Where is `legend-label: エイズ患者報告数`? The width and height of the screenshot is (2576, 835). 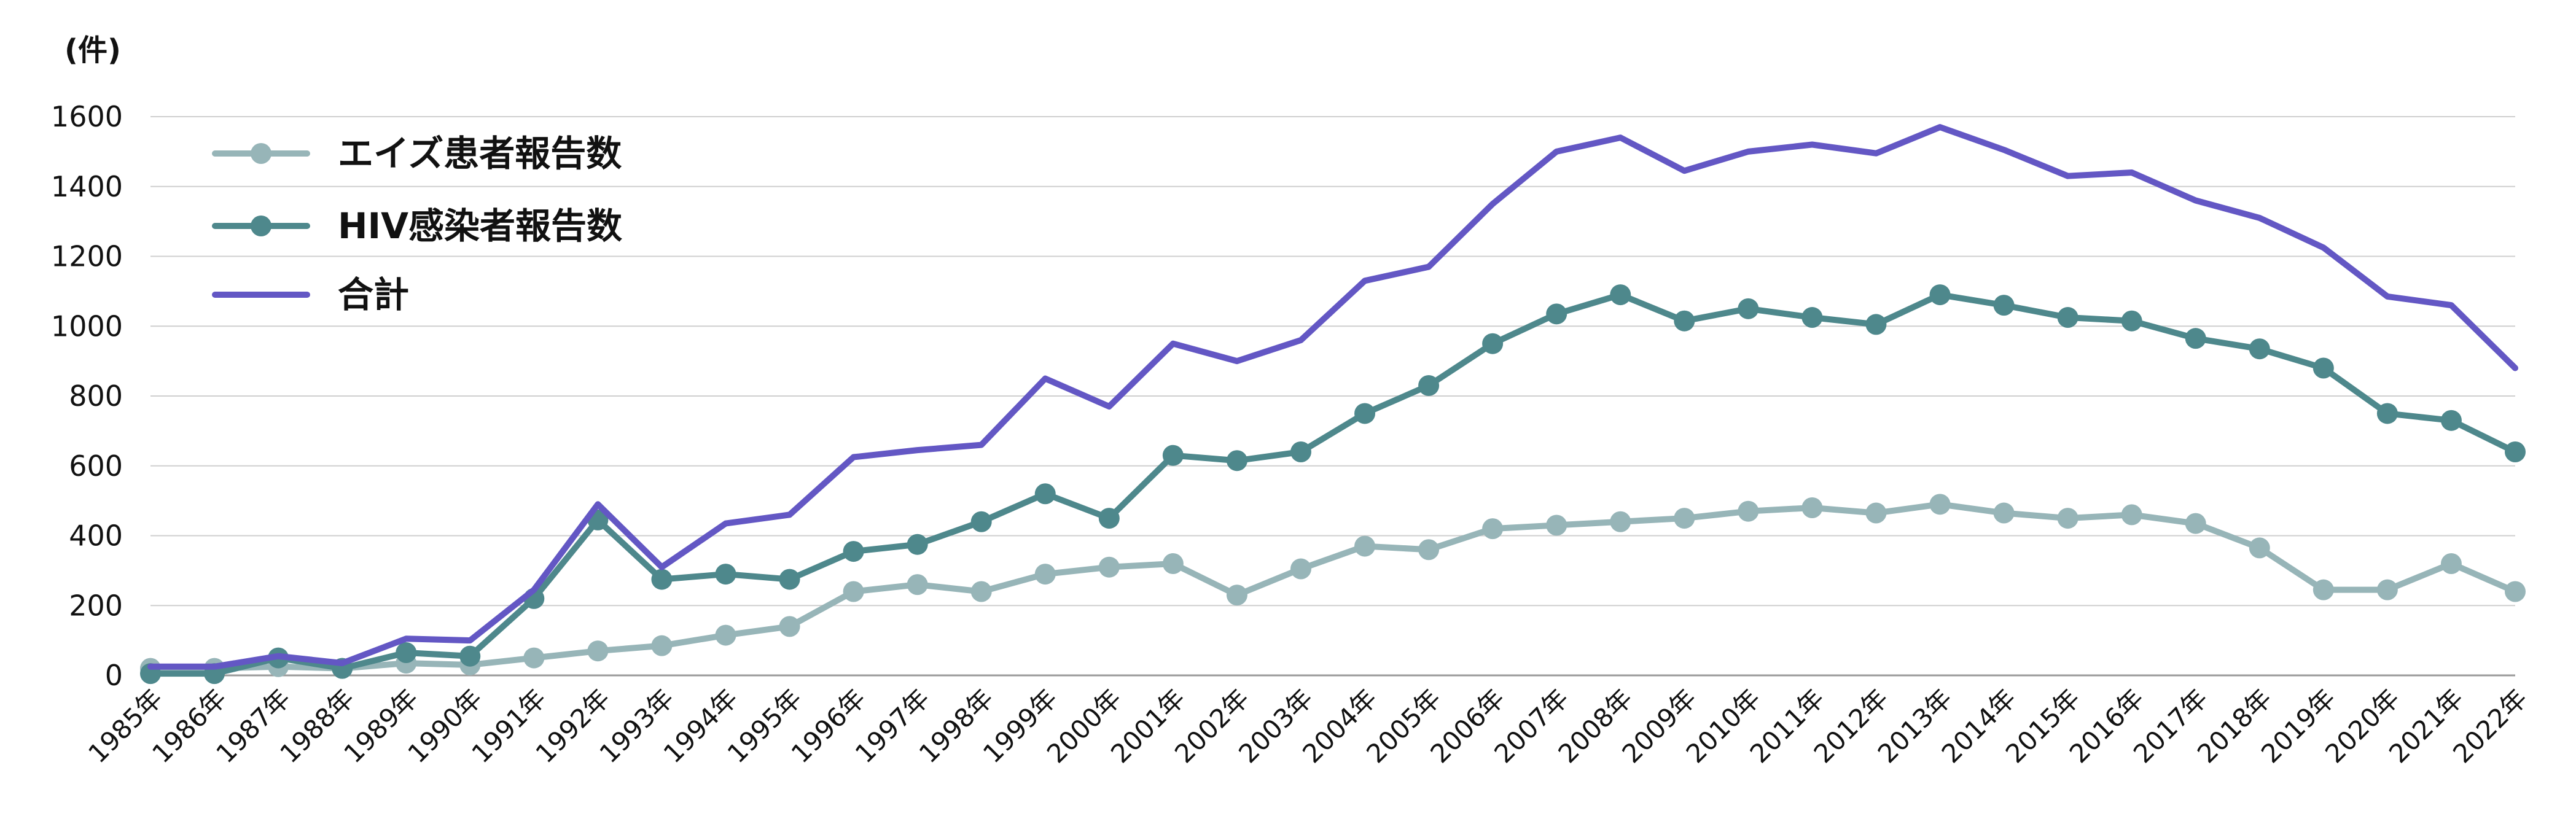 legend-label: エイズ患者報告数 is located at coordinates (480, 153).